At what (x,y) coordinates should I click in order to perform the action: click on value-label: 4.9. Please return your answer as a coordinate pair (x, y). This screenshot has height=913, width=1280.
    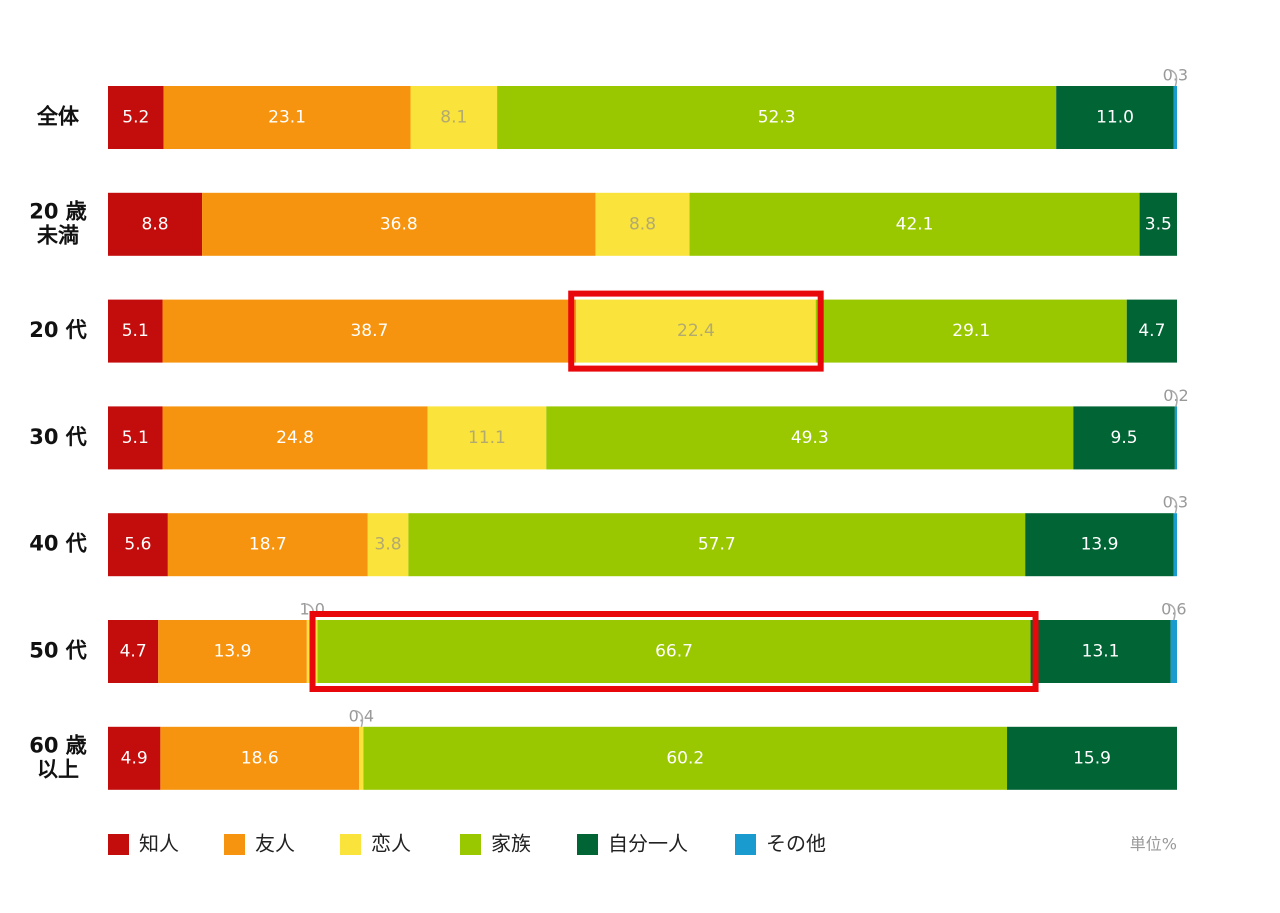
    Looking at the image, I should click on (134, 758).